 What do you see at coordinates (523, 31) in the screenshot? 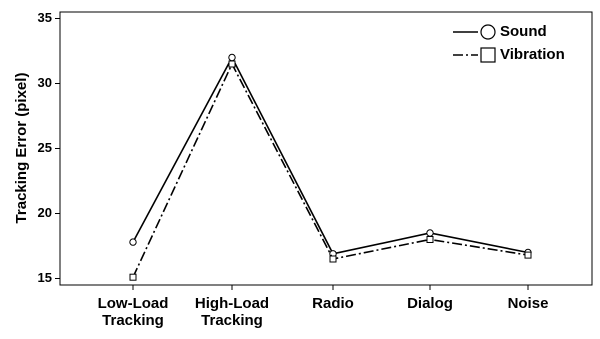
I see `legend-label: Sound` at bounding box center [523, 31].